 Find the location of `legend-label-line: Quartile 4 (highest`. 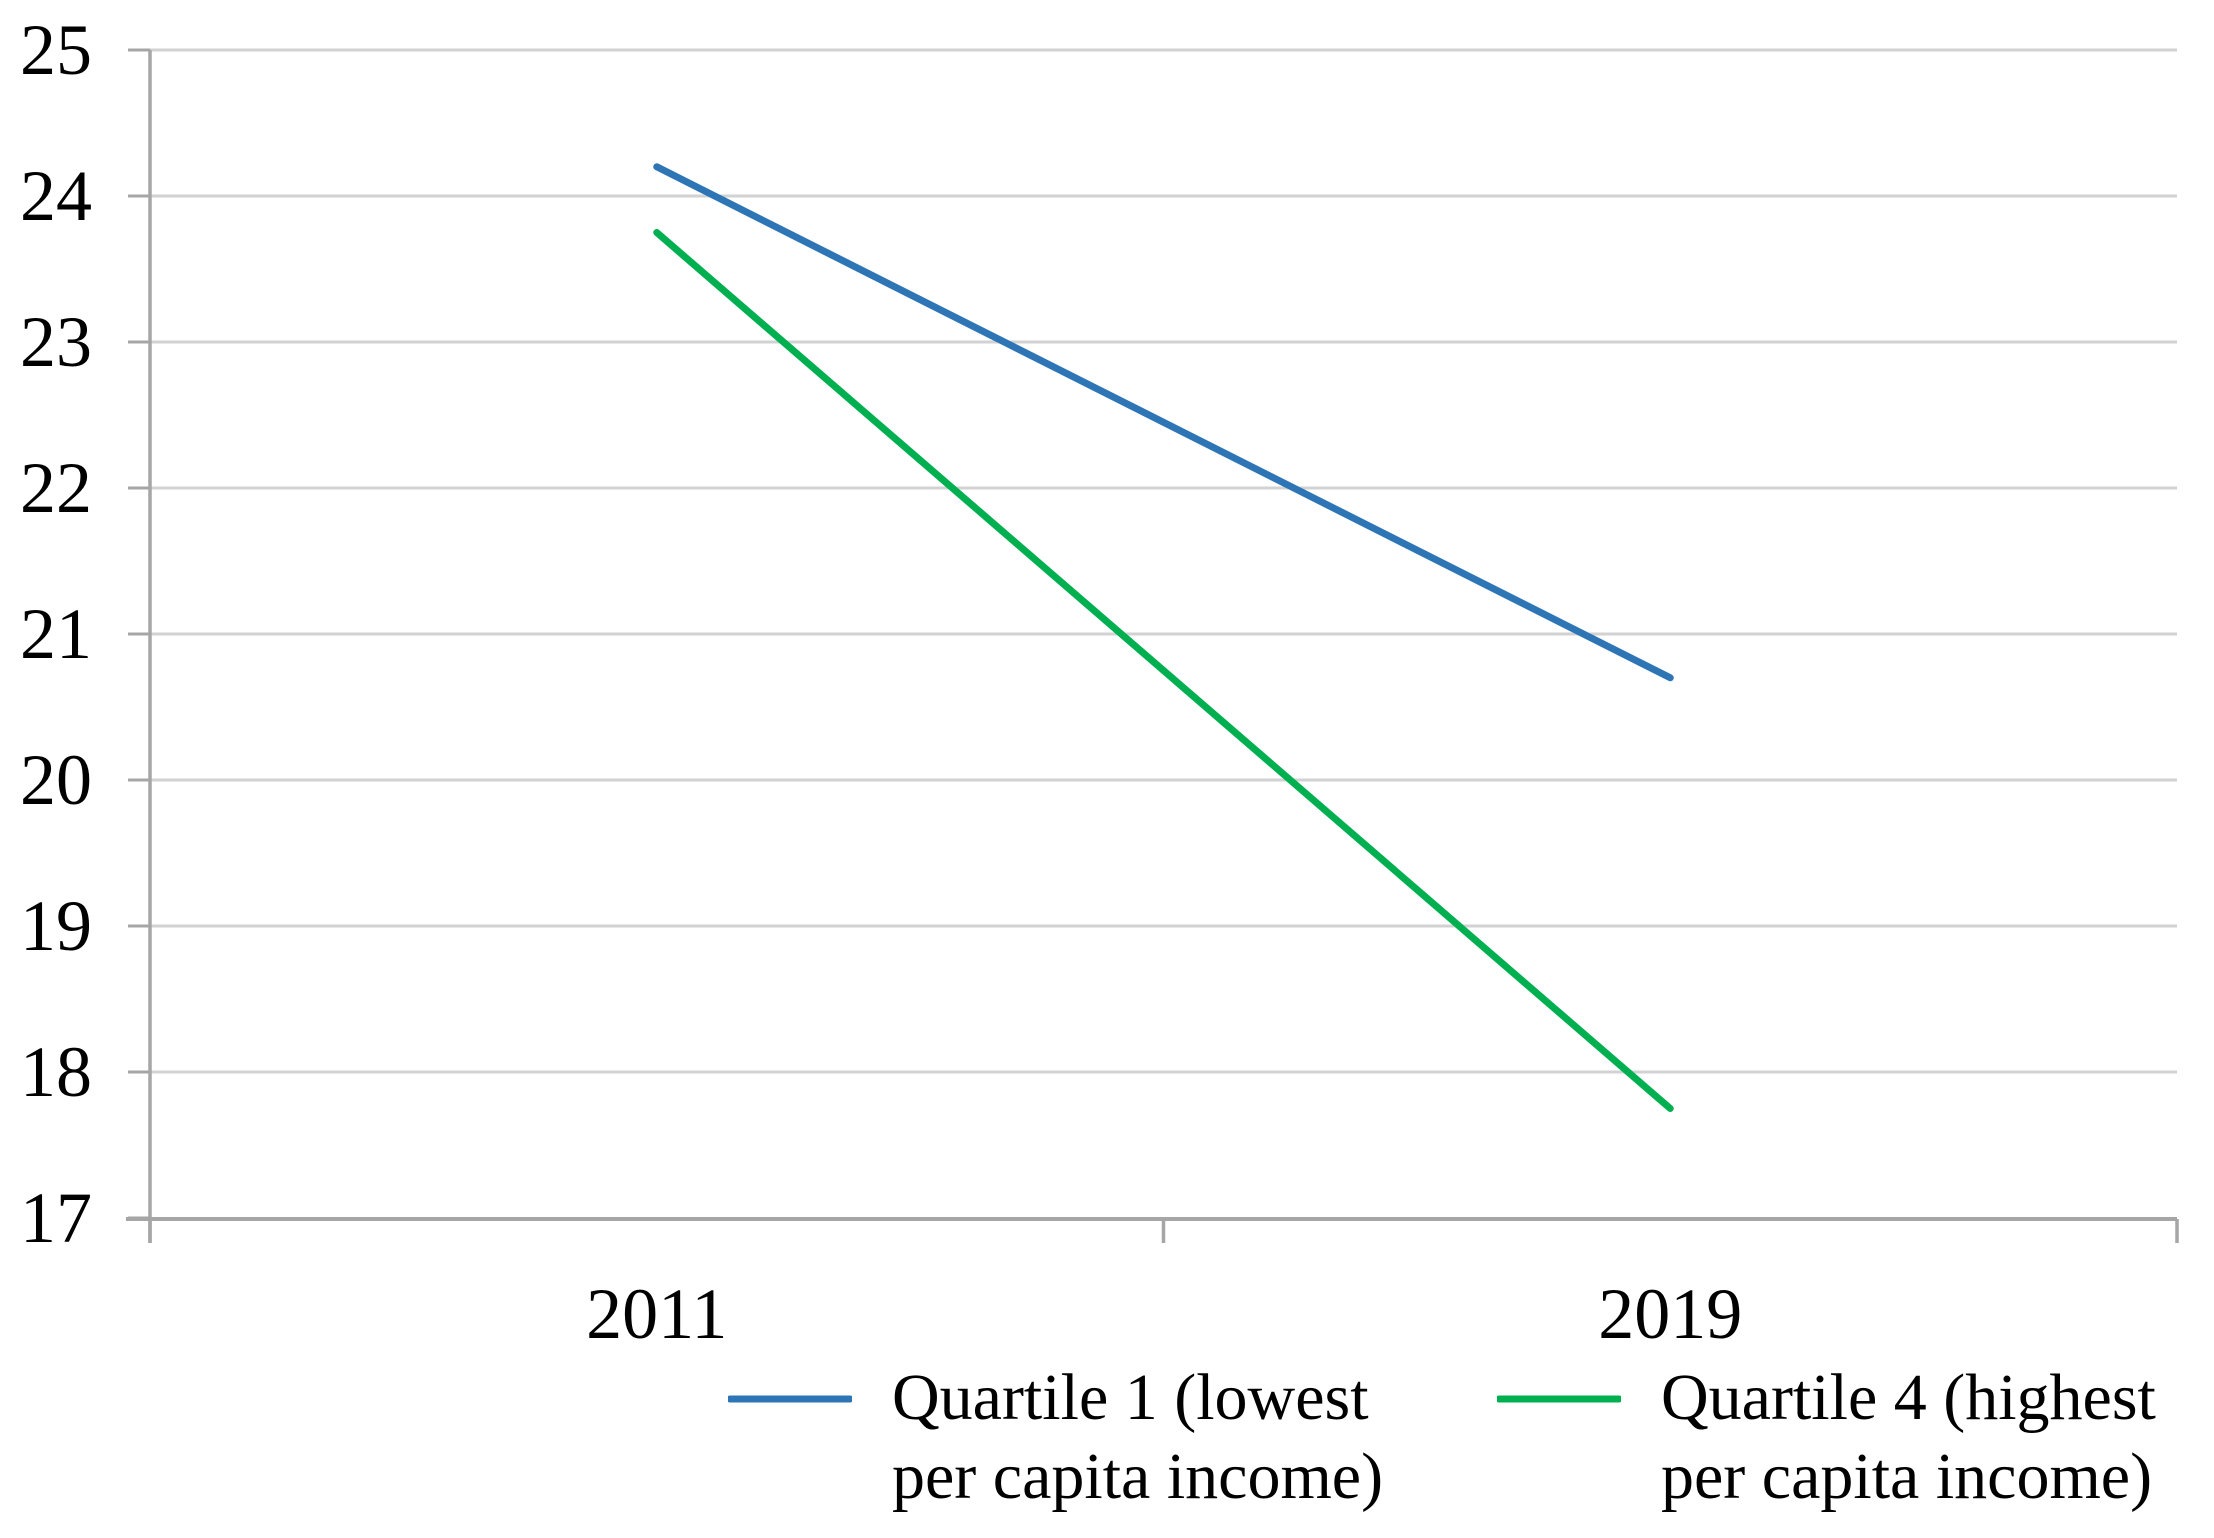

legend-label-line: Quartile 4 (highest is located at coordinates (1908, 1397).